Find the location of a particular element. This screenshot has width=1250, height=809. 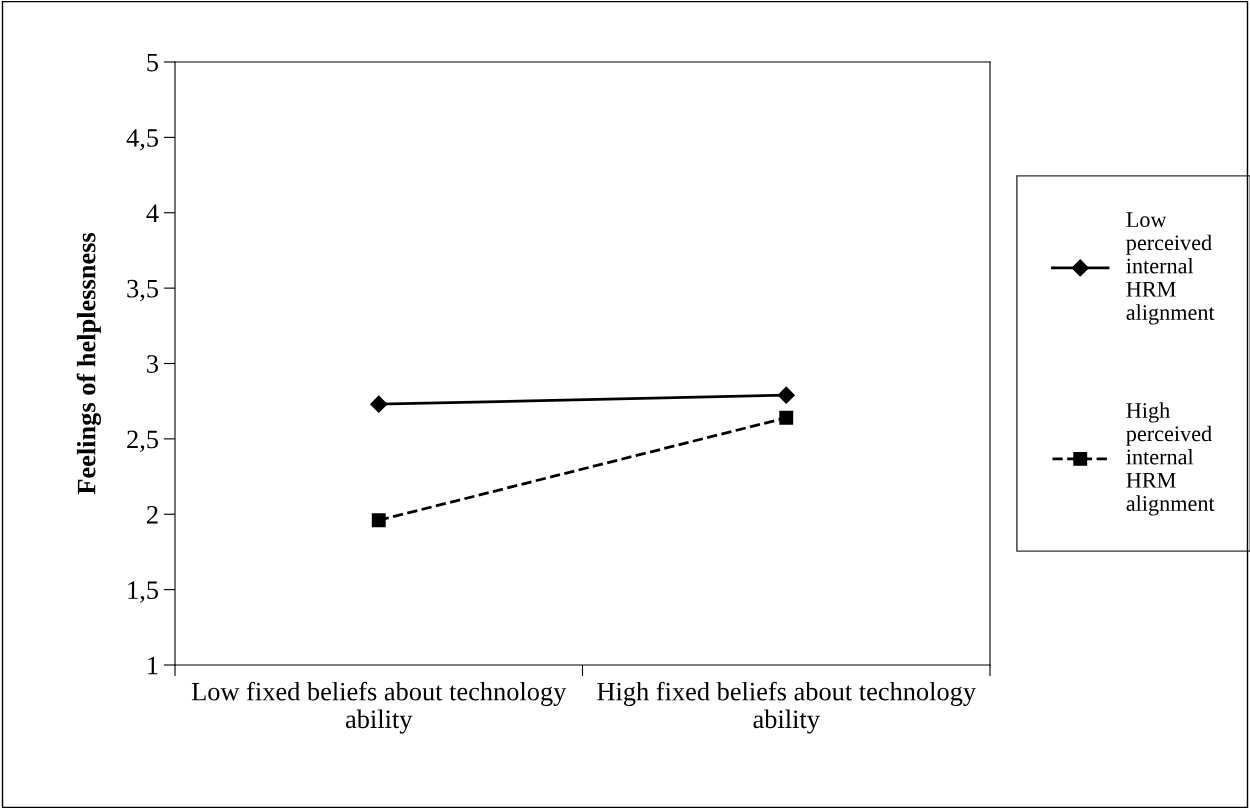

y-tick-label: 3 is located at coordinates (152, 364).